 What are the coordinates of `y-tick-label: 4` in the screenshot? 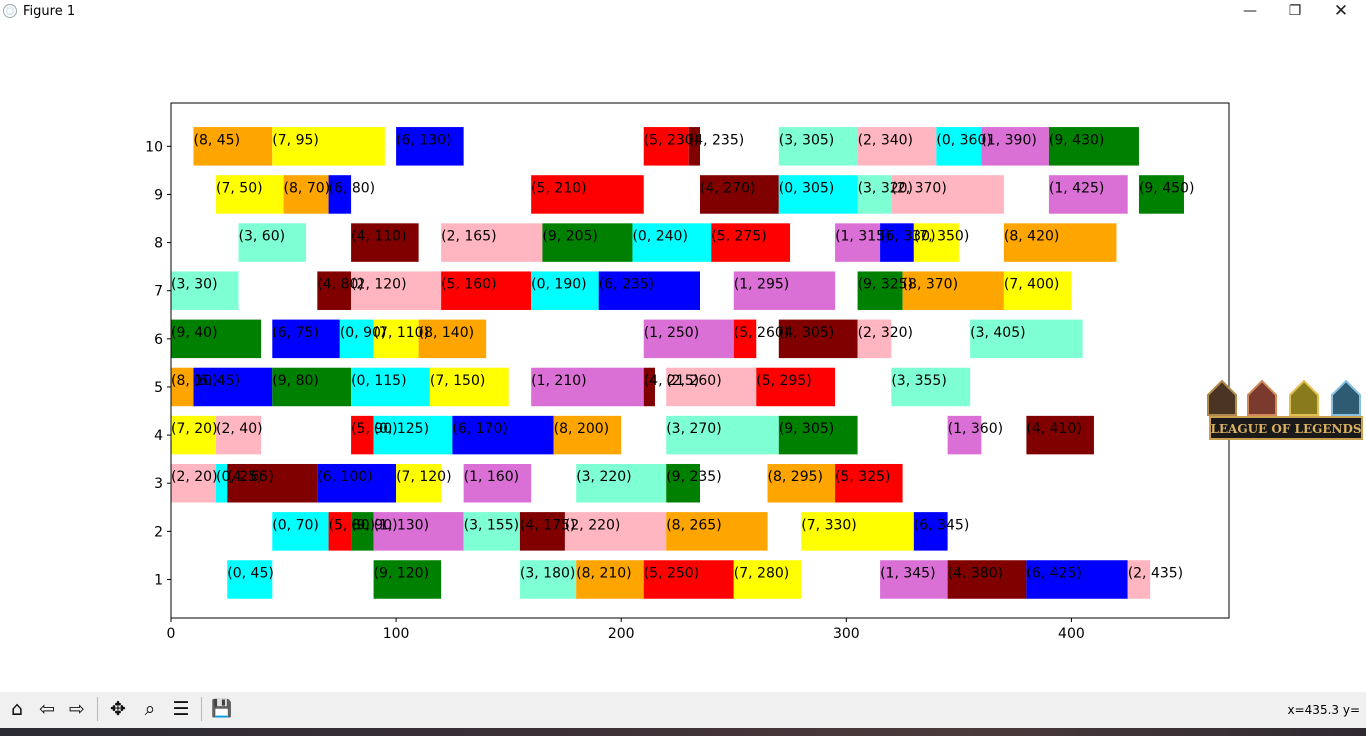 It's located at (158, 436).